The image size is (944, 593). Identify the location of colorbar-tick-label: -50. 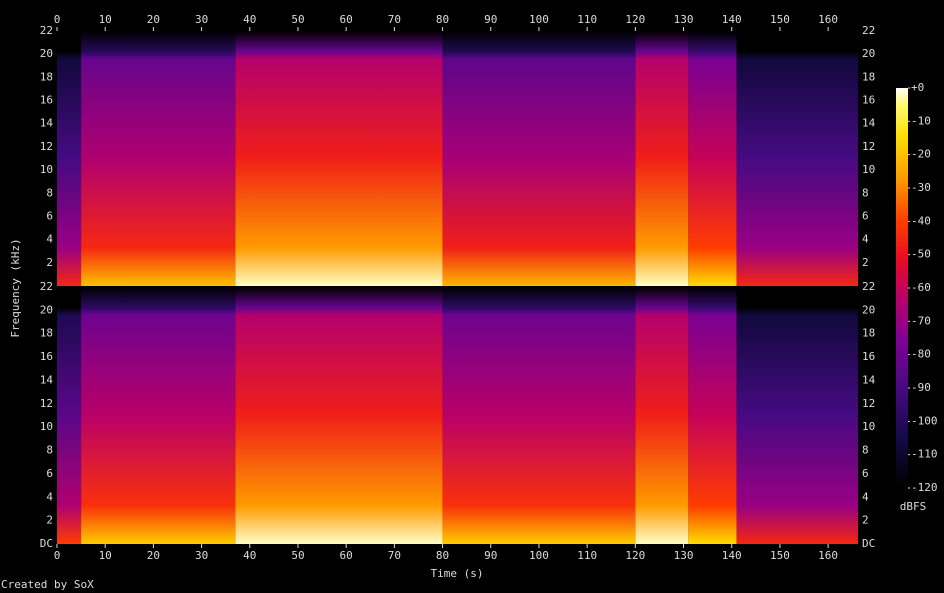
(921, 254).